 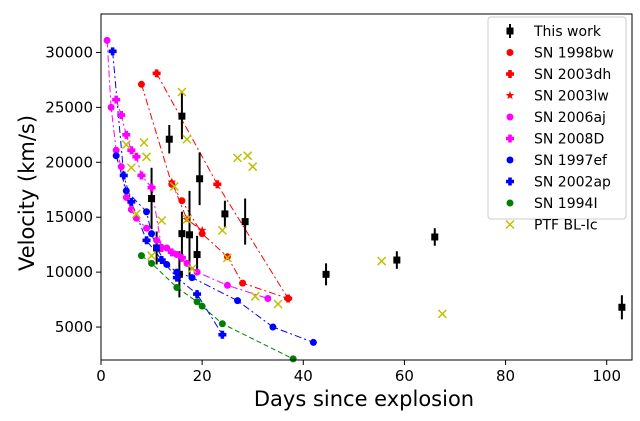 I want to click on y-tick-label: 20000, so click(x=69, y=162).